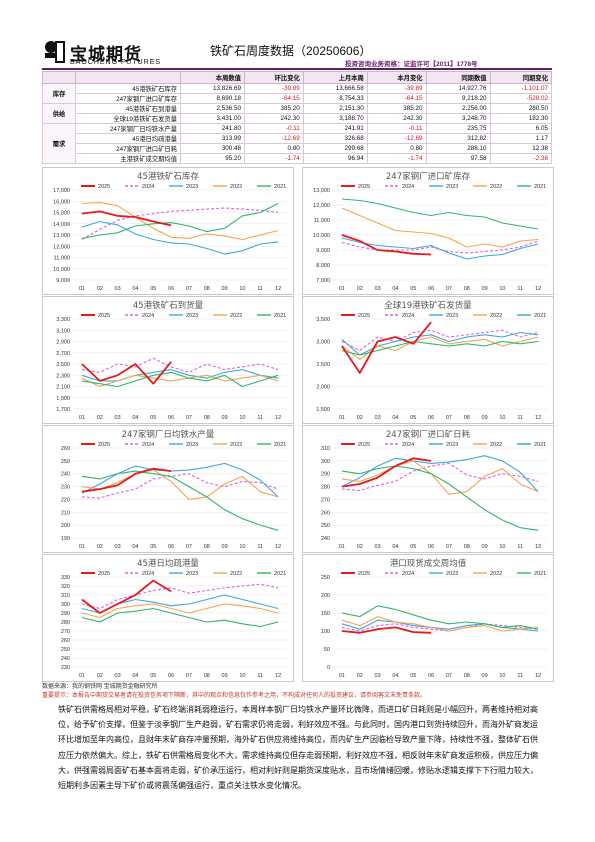  What do you see at coordinates (291, 51) in the screenshot?
I see `document-title: 铁矿石周度数据（20250606）` at bounding box center [291, 51].